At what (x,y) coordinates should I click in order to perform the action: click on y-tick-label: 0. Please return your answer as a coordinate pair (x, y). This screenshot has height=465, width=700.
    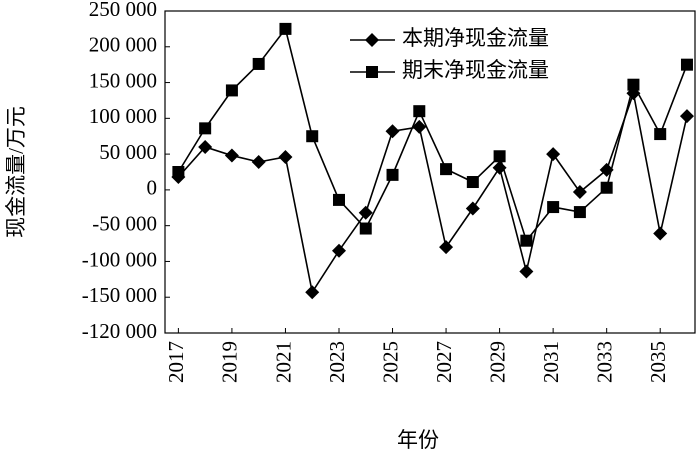
    Looking at the image, I should click on (152, 188).